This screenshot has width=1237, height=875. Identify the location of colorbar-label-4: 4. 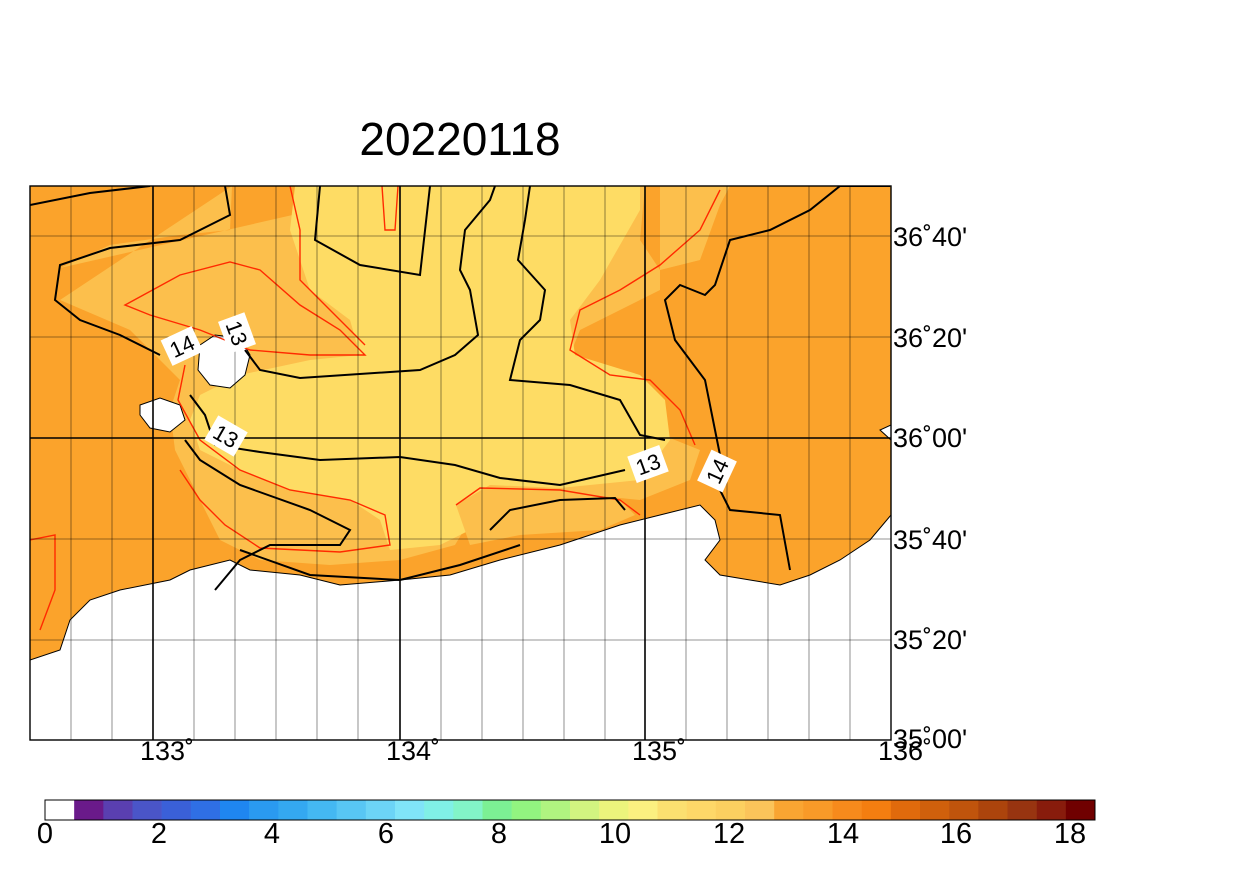
(272, 834).